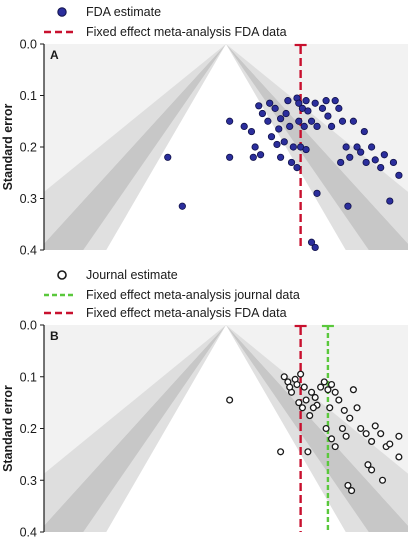 This screenshot has height=541, width=418. I want to click on y-tick-label-b-0: 0.0, so click(28, 326).